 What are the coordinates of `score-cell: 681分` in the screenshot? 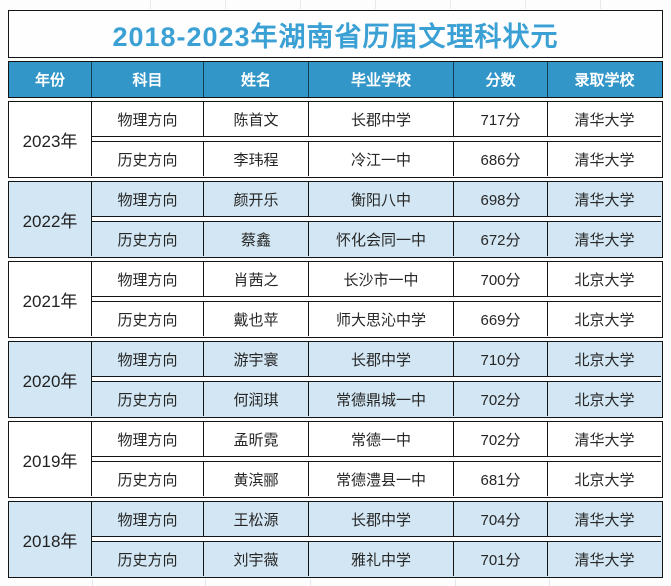 It's located at (501, 479).